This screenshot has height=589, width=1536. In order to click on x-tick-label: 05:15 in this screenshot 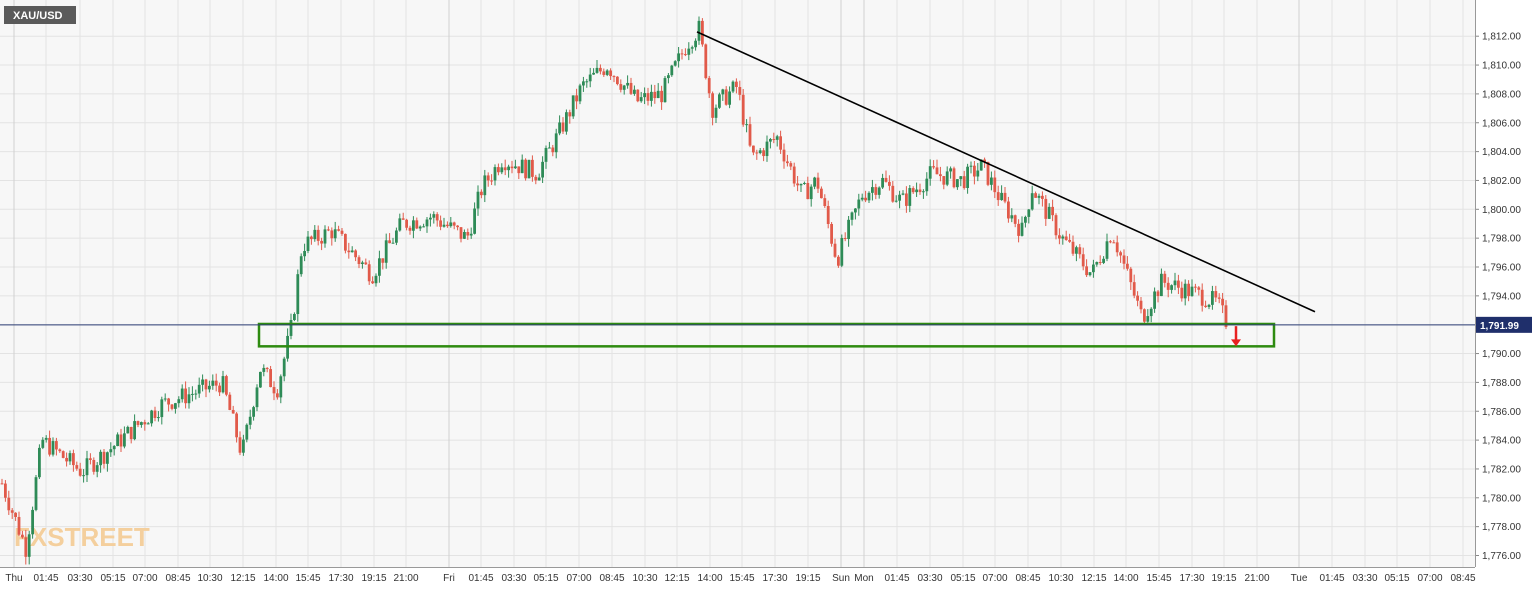, I will do `click(1396, 578)`.